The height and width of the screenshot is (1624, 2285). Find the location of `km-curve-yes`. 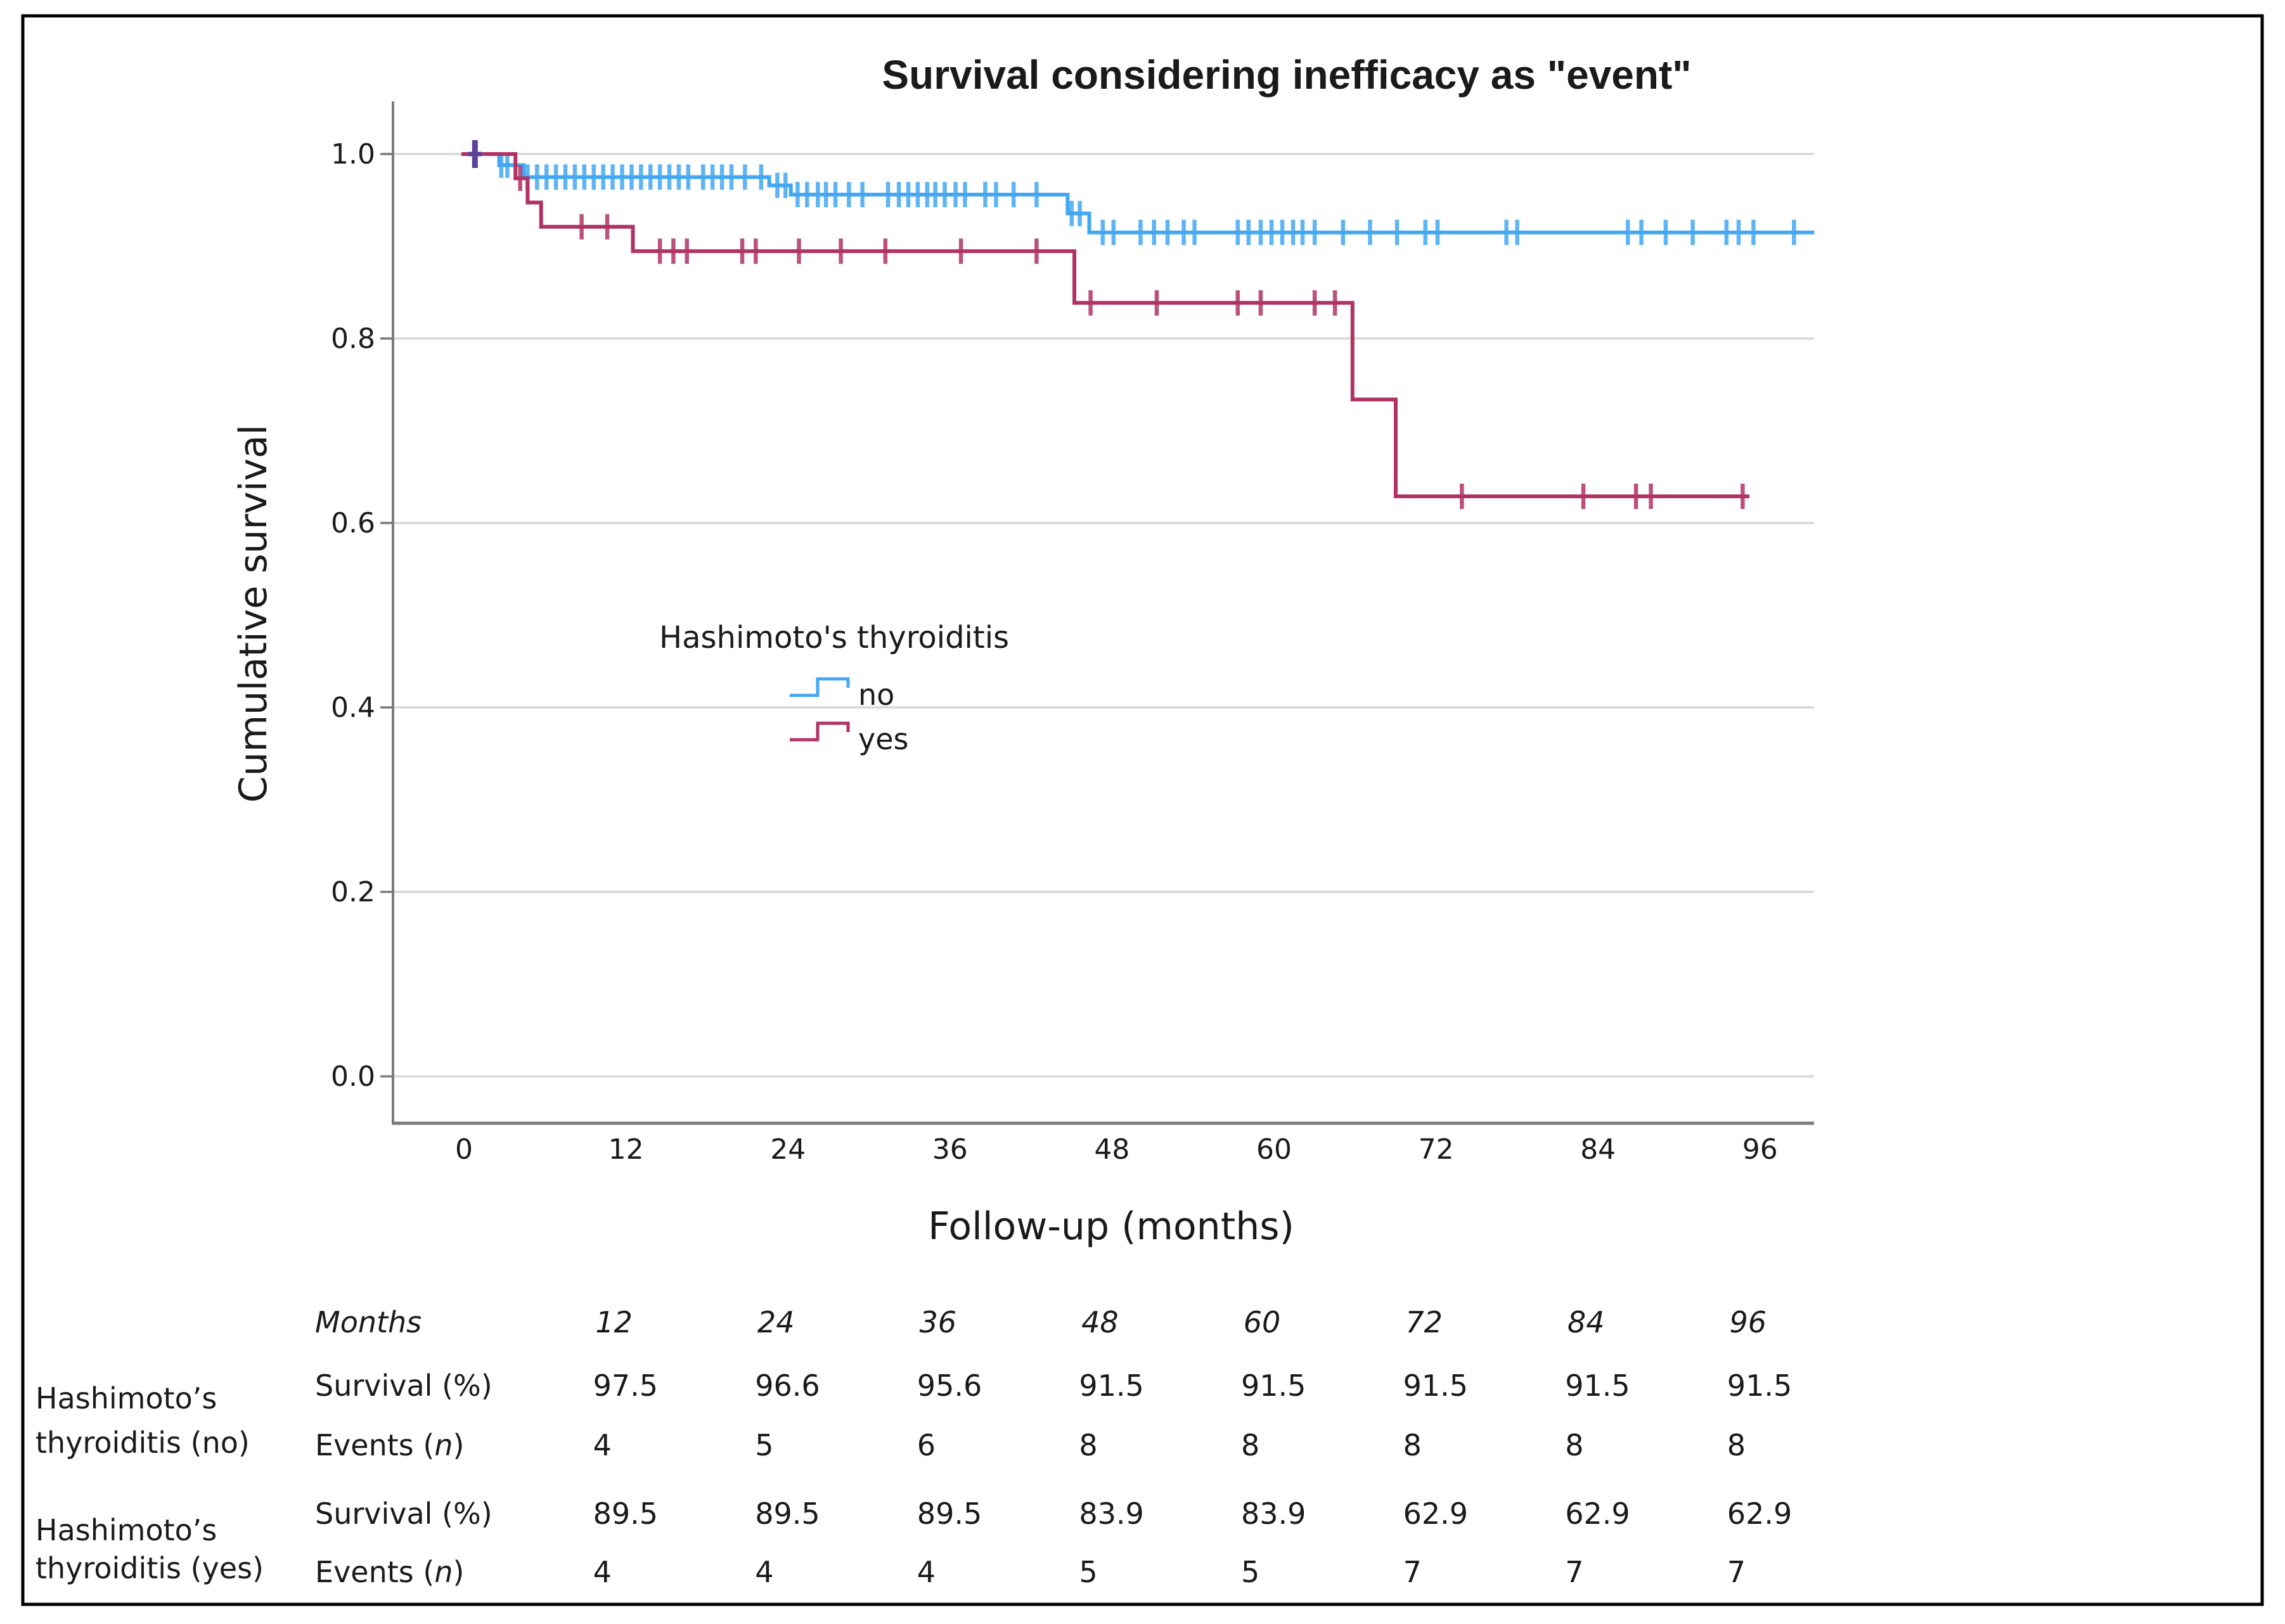

km-curve-yes is located at coordinates (1105, 325).